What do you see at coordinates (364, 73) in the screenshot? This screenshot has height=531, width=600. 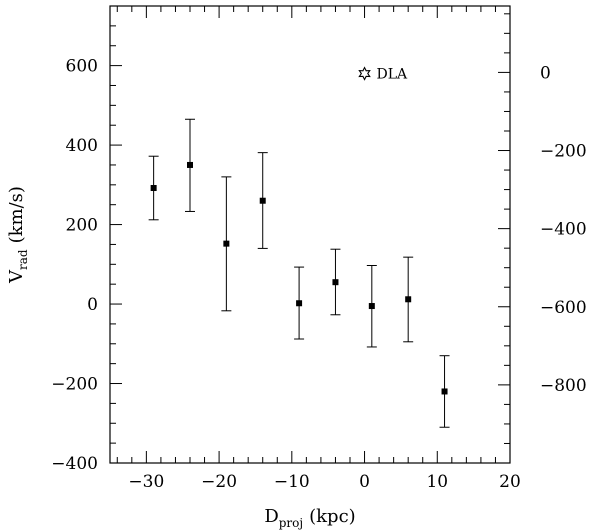 I see `dla-star-marker` at bounding box center [364, 73].